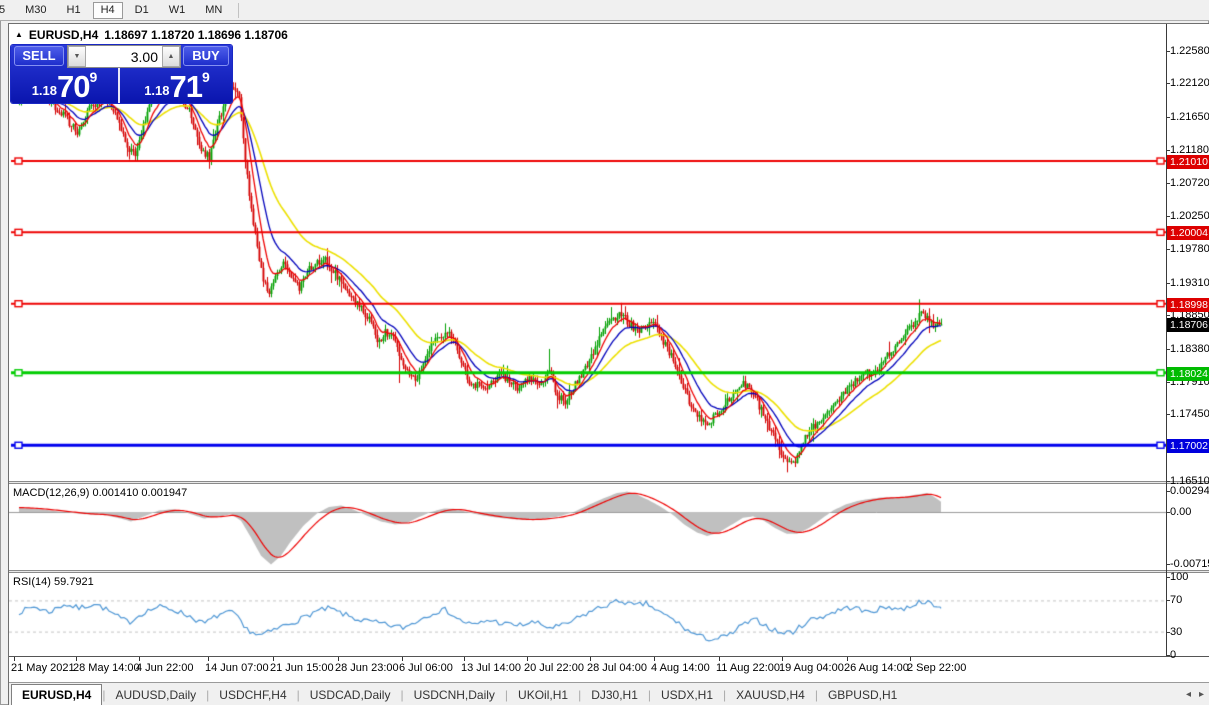  What do you see at coordinates (141, 9) in the screenshot?
I see `timeframe-button-d1: D1` at bounding box center [141, 9].